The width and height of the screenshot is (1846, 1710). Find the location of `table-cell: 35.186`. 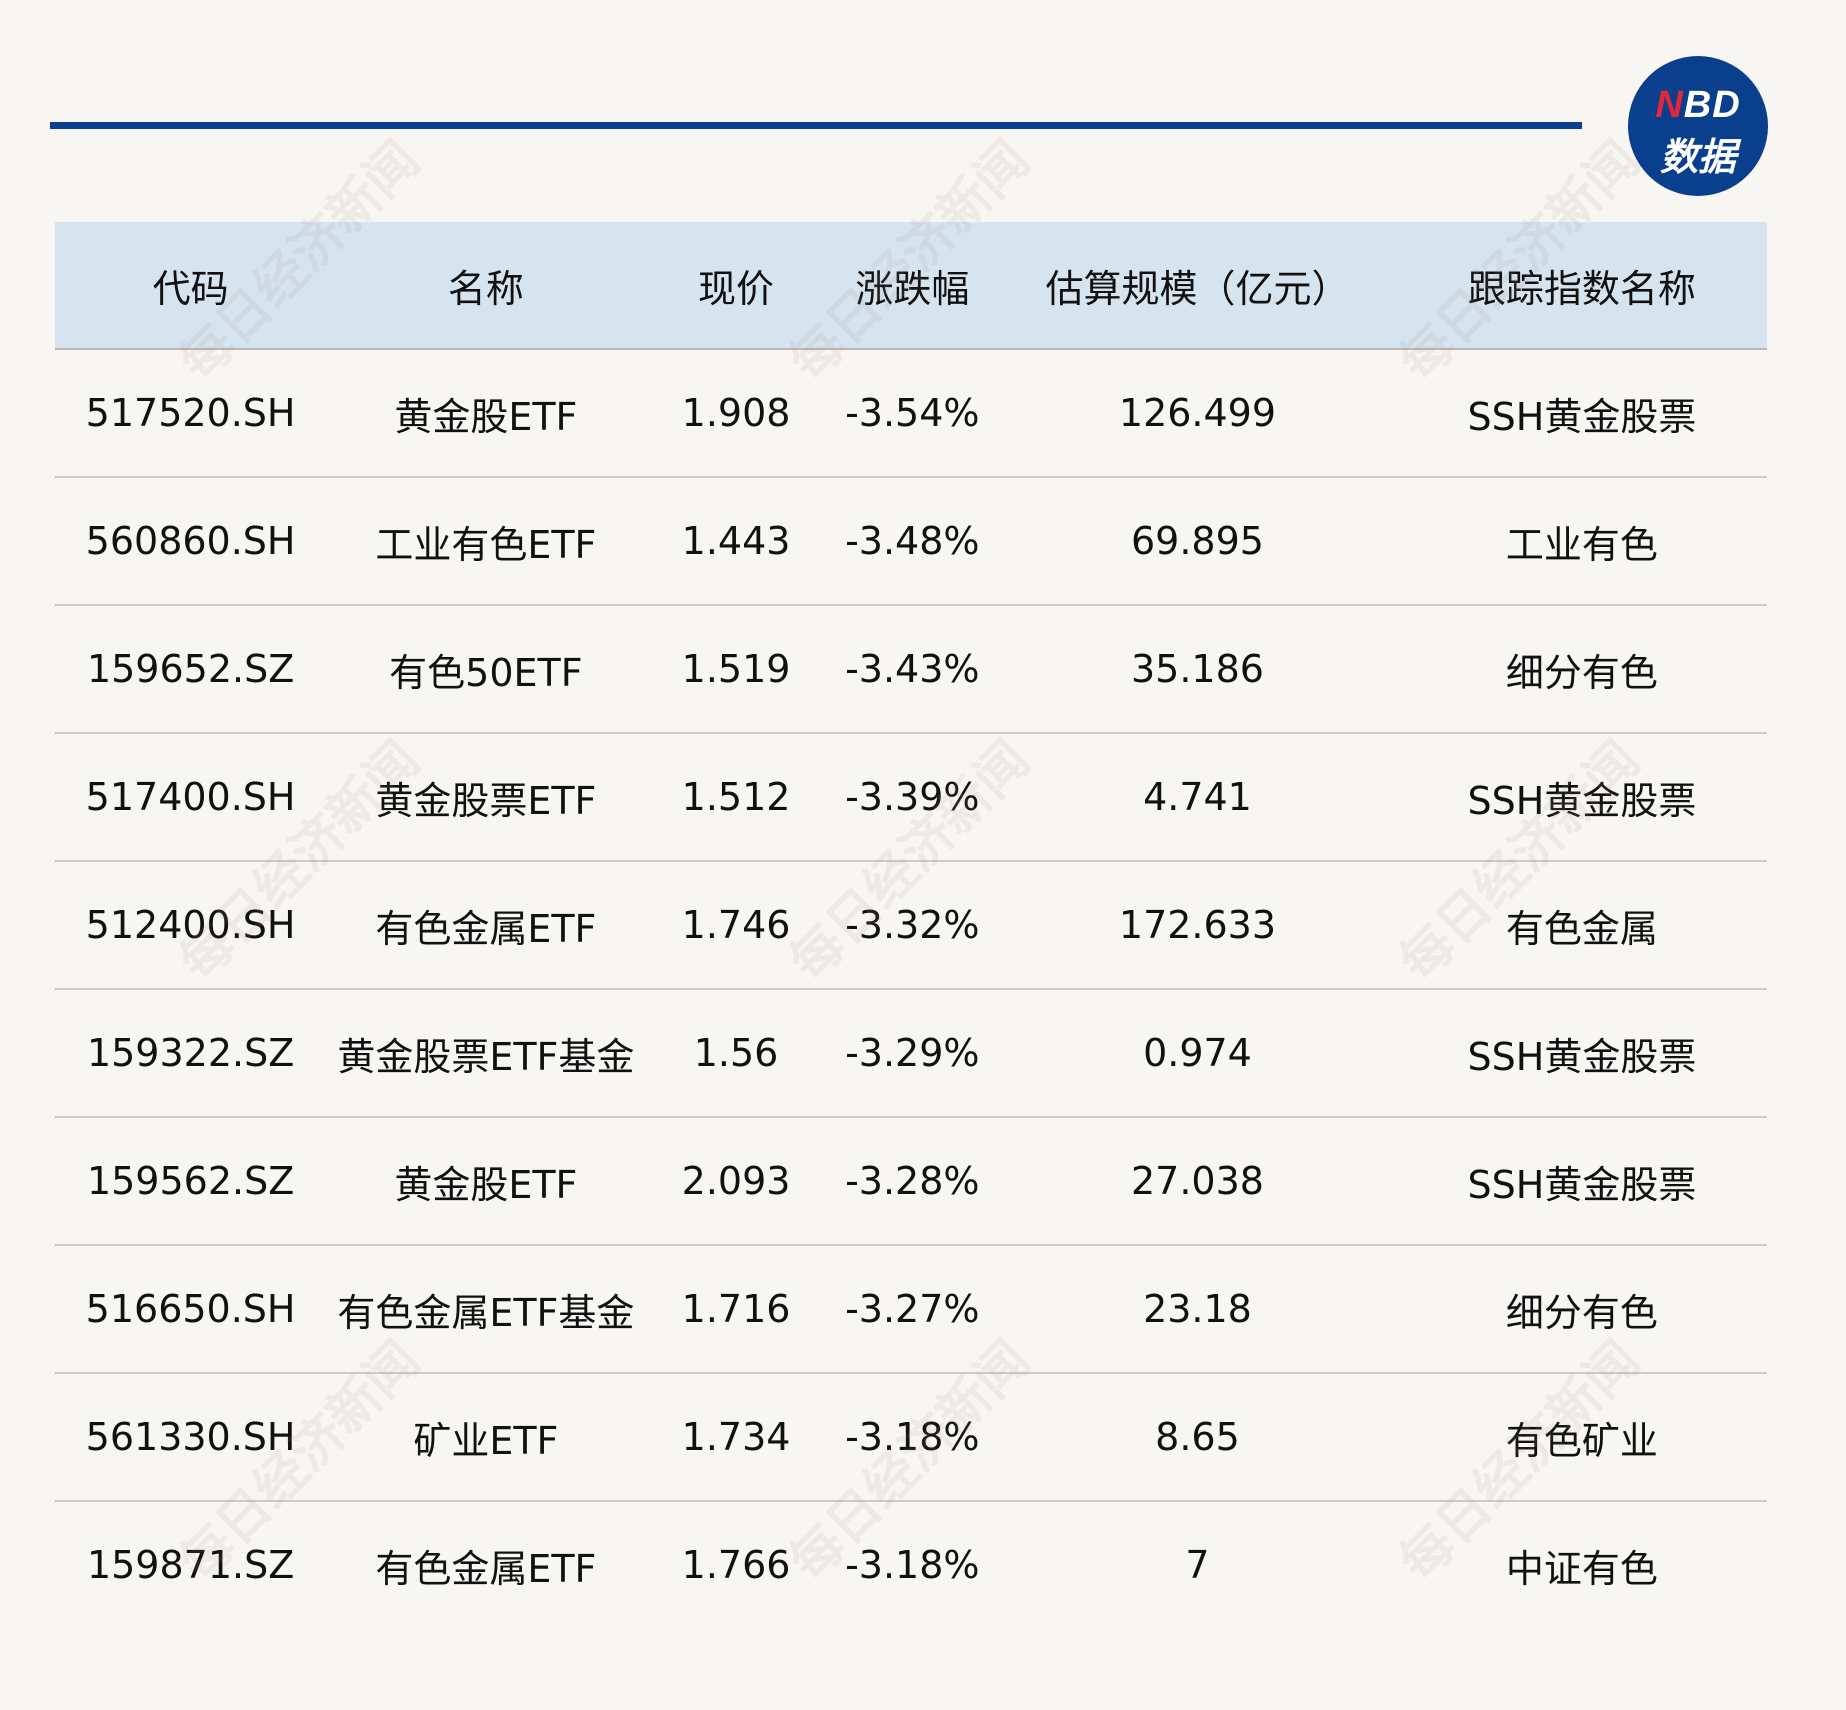

table-cell: 35.186 is located at coordinates (1197, 669).